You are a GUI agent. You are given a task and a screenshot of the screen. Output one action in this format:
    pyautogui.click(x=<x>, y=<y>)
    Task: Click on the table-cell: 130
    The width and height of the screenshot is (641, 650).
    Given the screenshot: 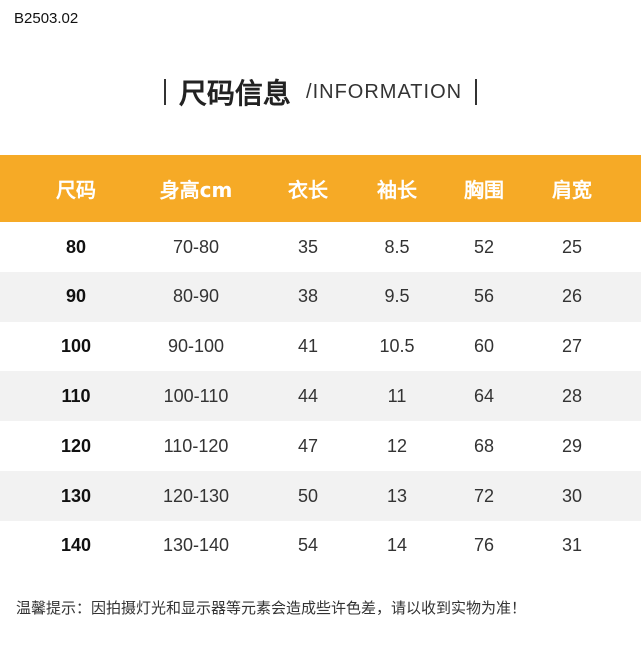 What is the action you would take?
    pyautogui.click(x=76, y=495)
    